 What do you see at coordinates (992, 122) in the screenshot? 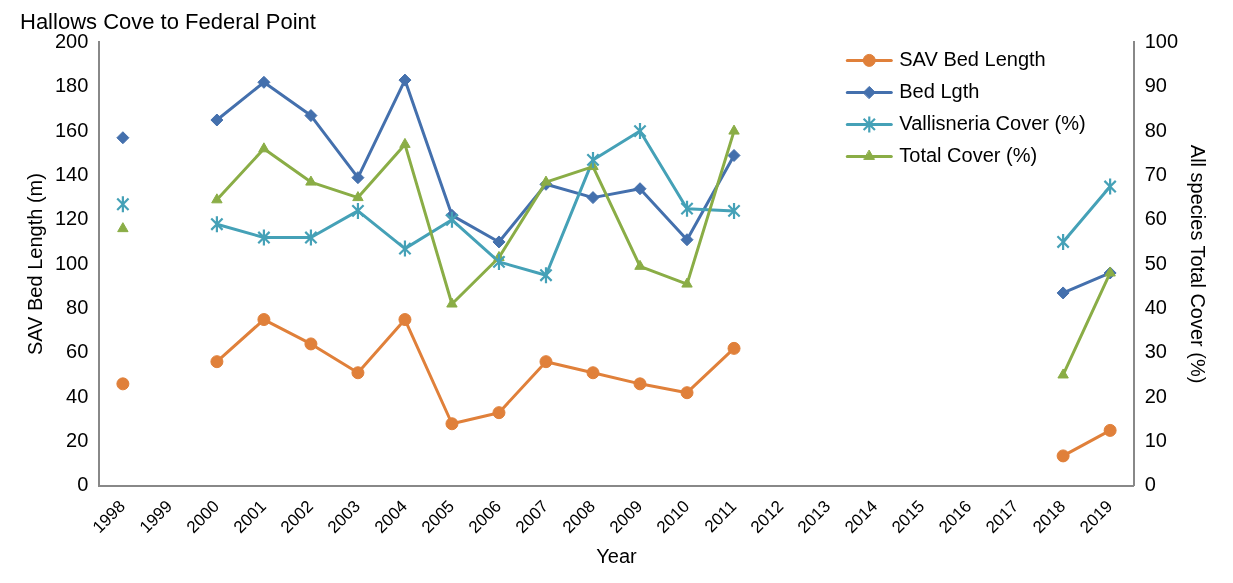
I see `legend-label: Vallisneria Cover (%)` at bounding box center [992, 122].